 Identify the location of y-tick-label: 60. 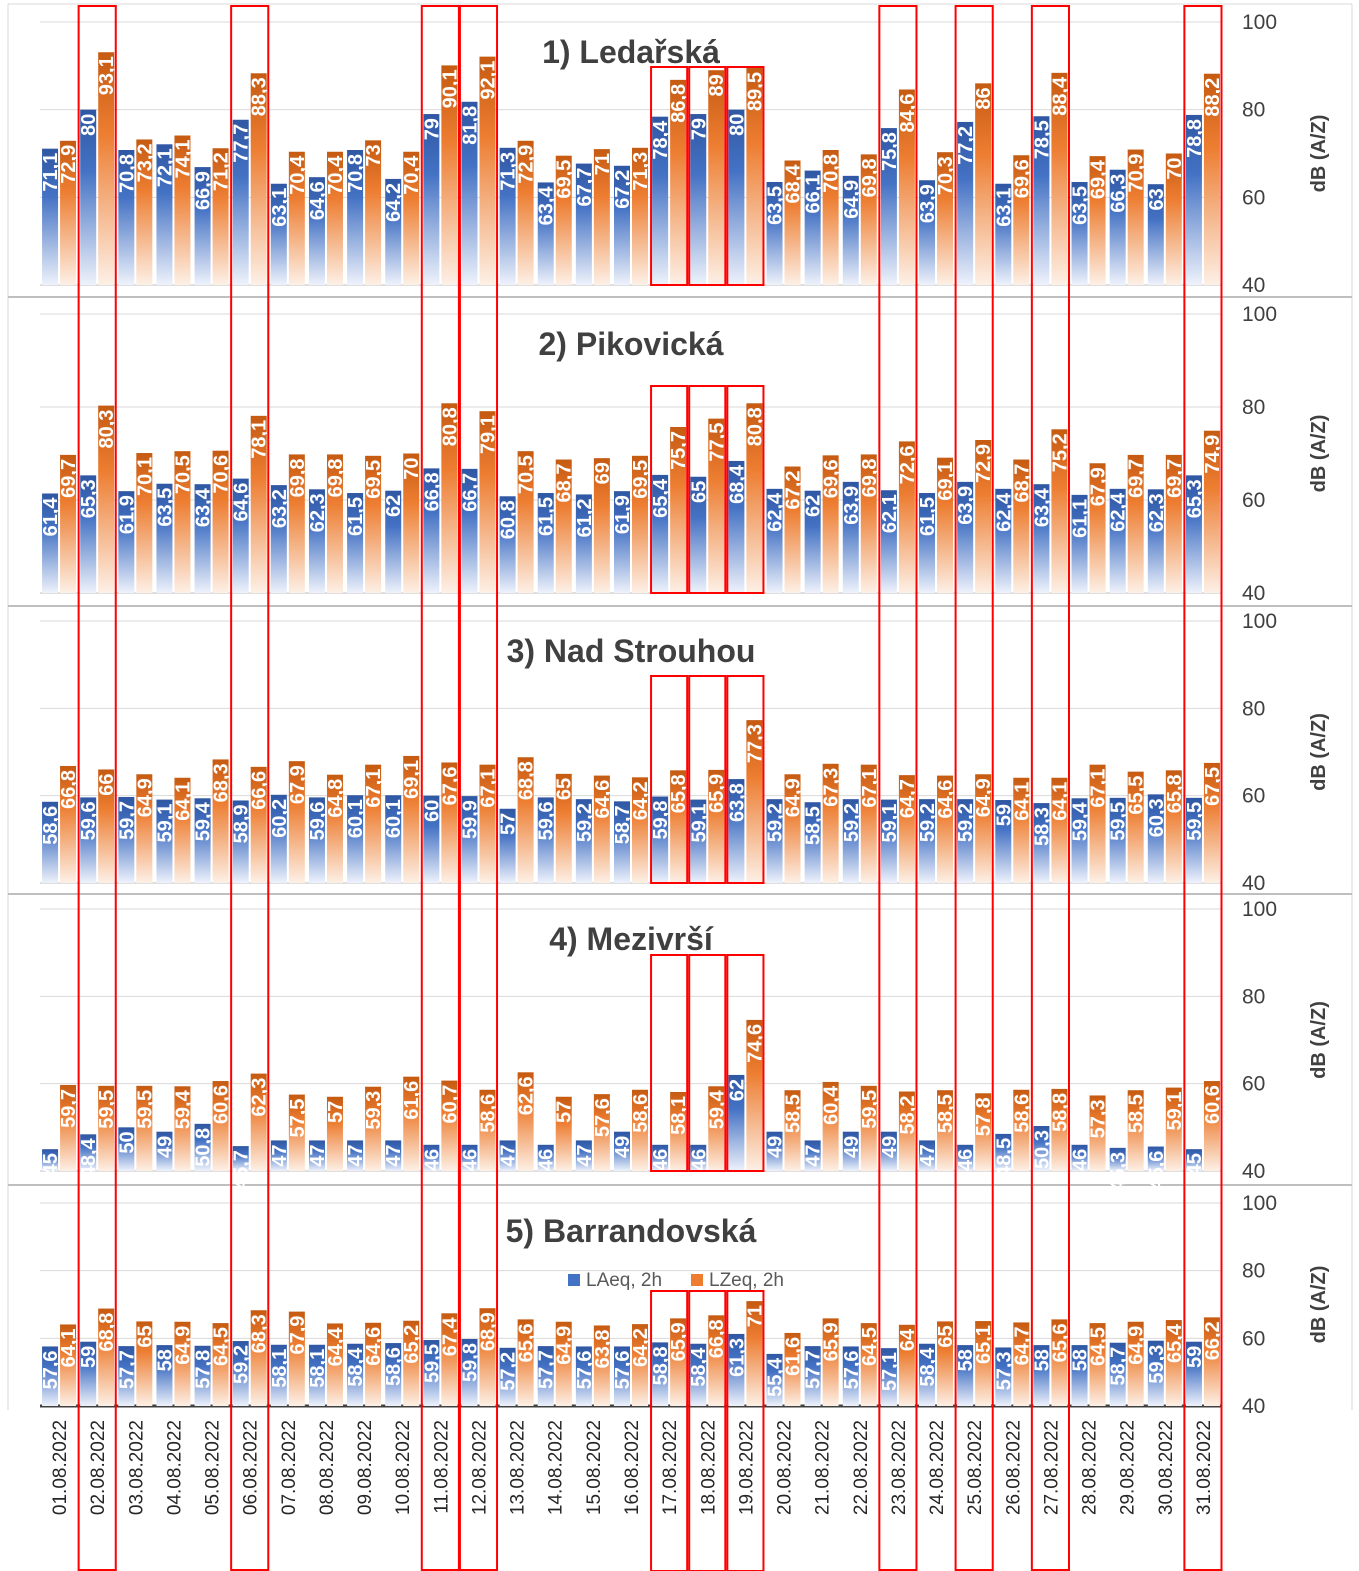
(1253, 1338).